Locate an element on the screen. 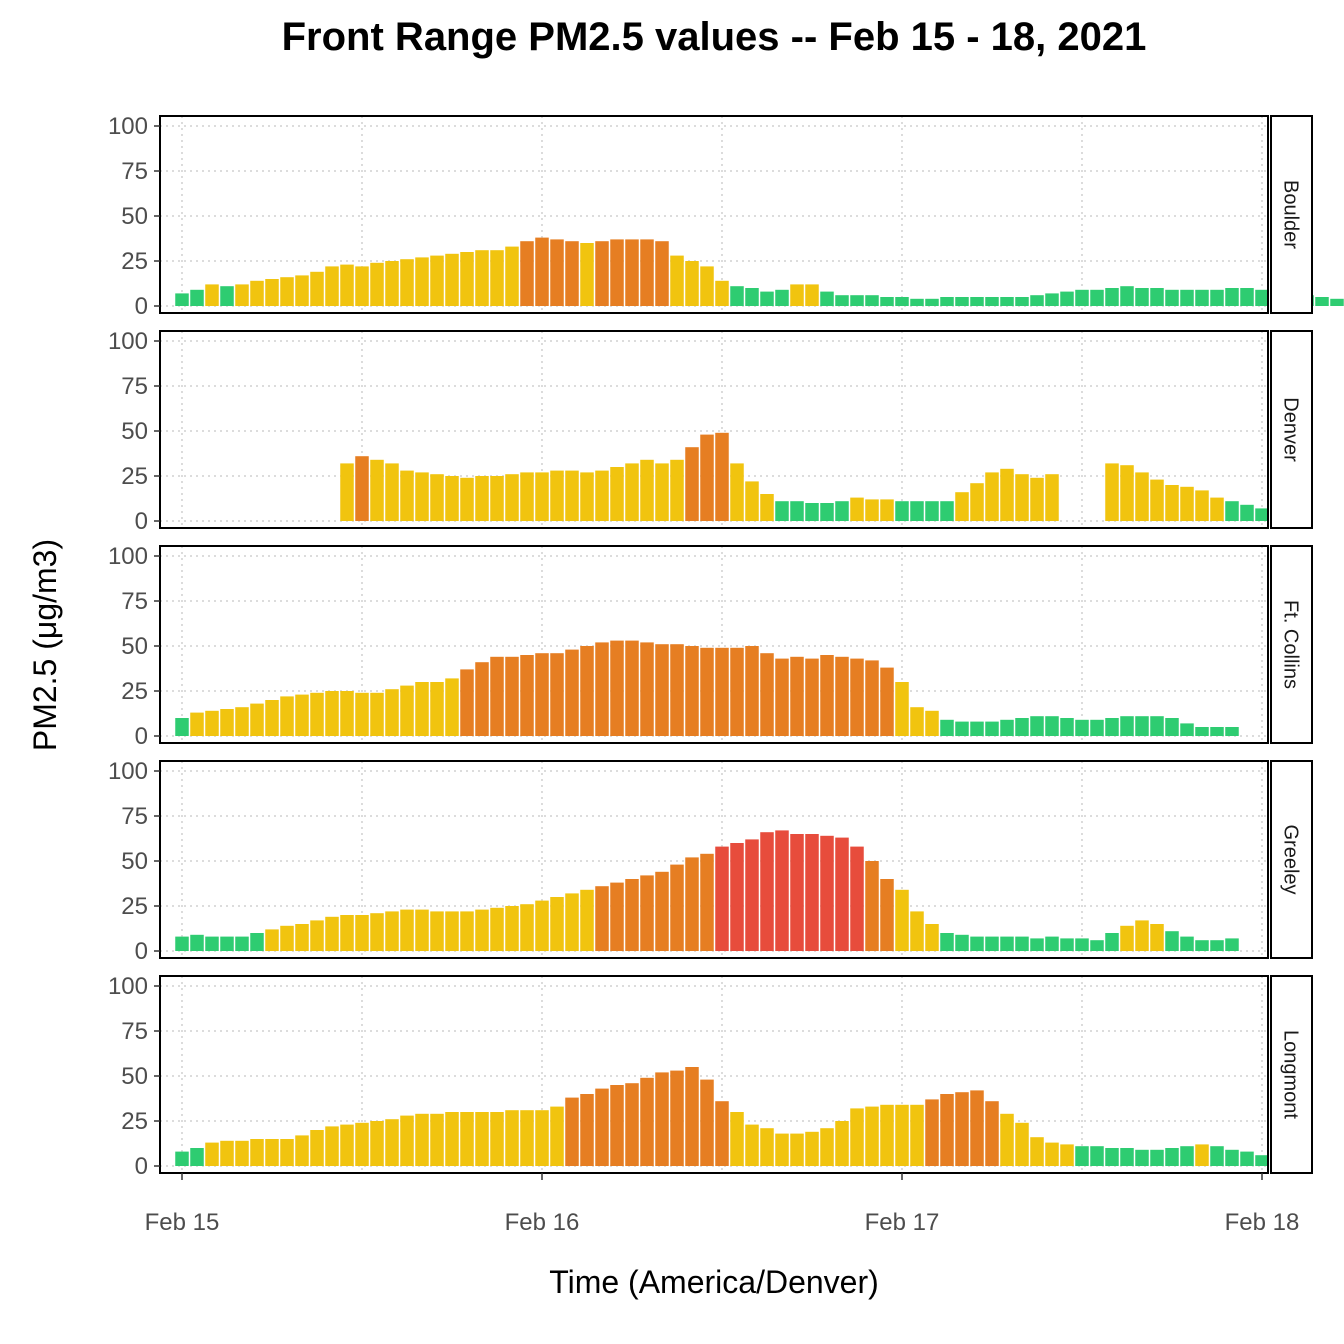  y-tick-label: 75 is located at coordinates (134, 816).